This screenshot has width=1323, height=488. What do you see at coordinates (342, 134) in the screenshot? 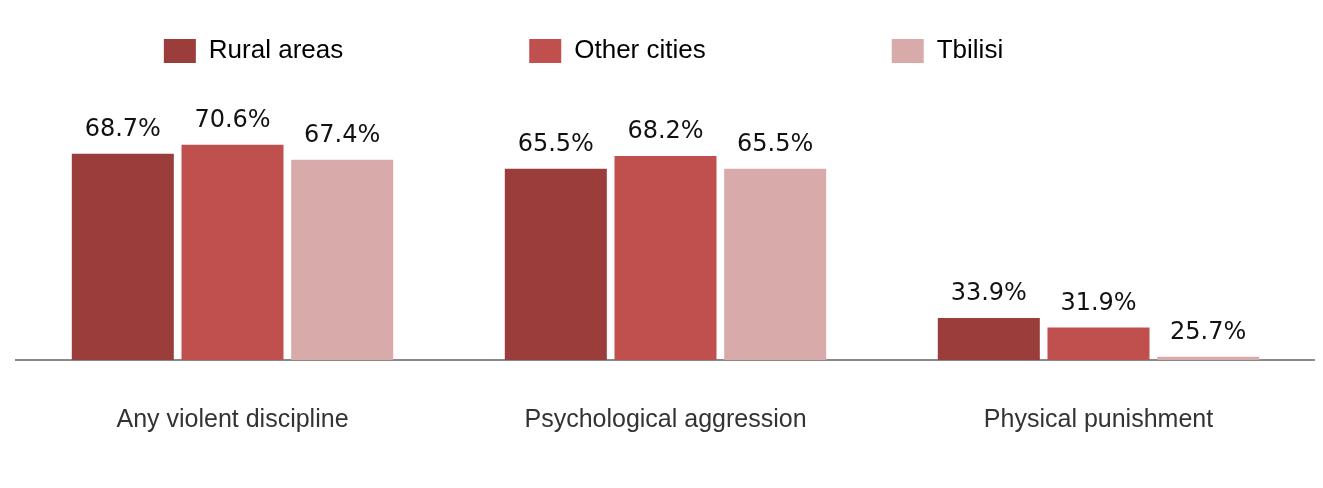
I see `data-label: 67.4%` at bounding box center [342, 134].